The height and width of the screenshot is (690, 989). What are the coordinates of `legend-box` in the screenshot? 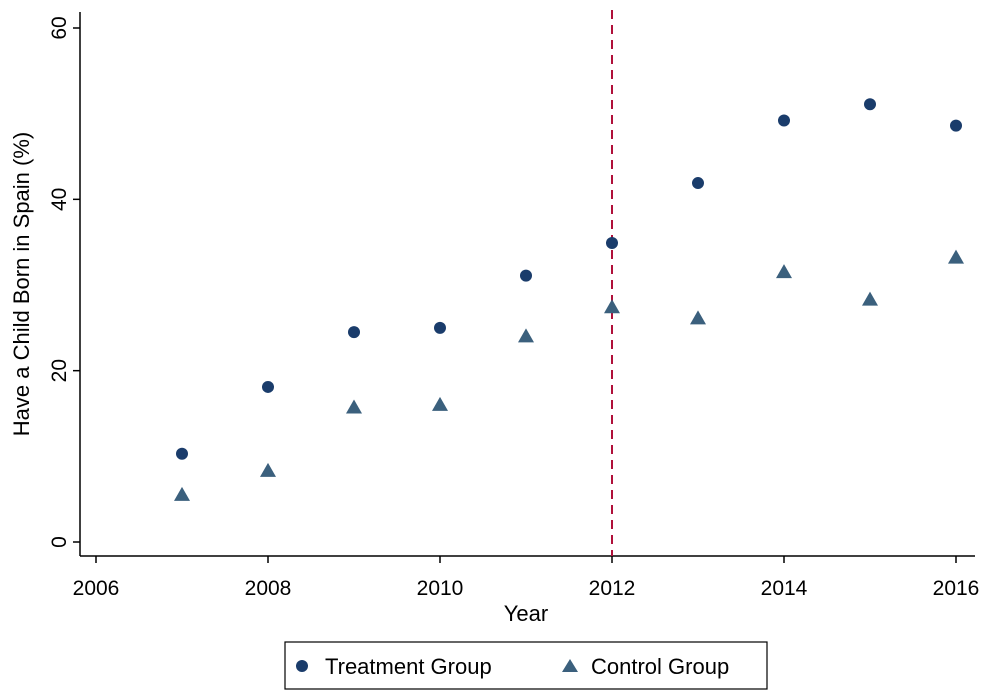 It's located at (526, 665).